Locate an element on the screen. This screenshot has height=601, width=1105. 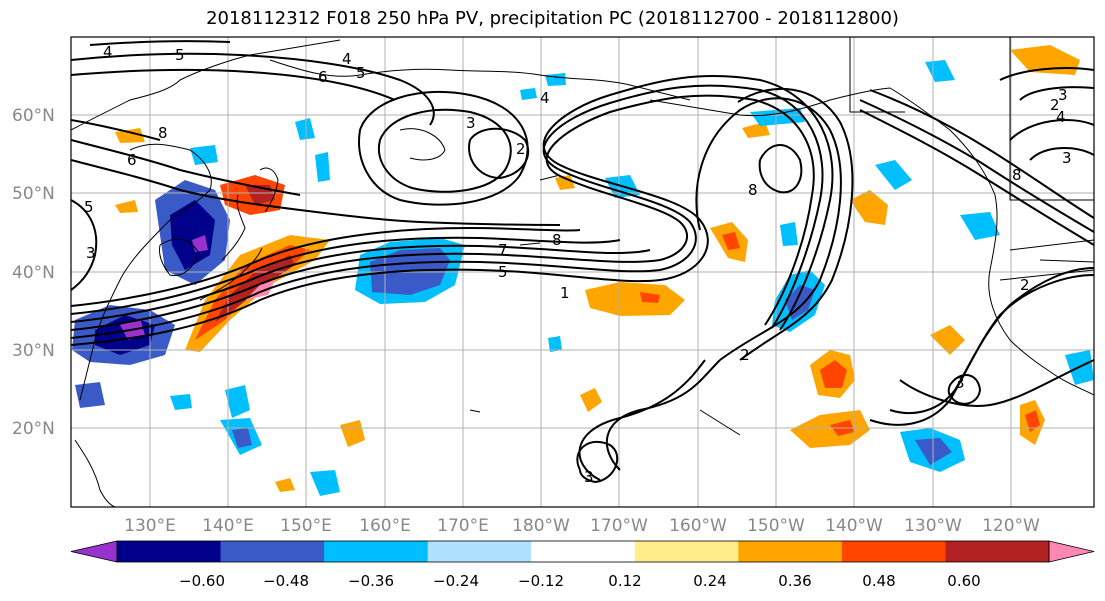
negative-anomaly-small-2-core is located at coordinates (242, 438).